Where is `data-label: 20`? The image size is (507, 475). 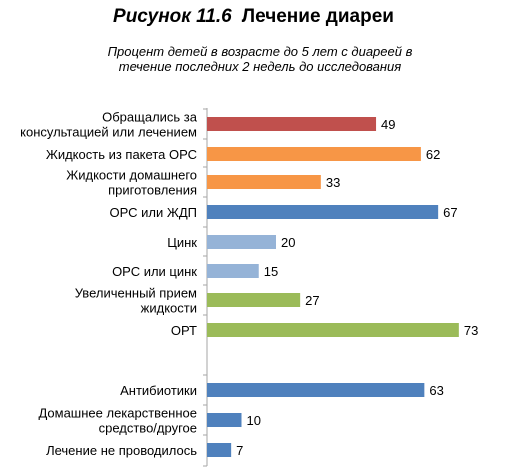 data-label: 20 is located at coordinates (288, 242).